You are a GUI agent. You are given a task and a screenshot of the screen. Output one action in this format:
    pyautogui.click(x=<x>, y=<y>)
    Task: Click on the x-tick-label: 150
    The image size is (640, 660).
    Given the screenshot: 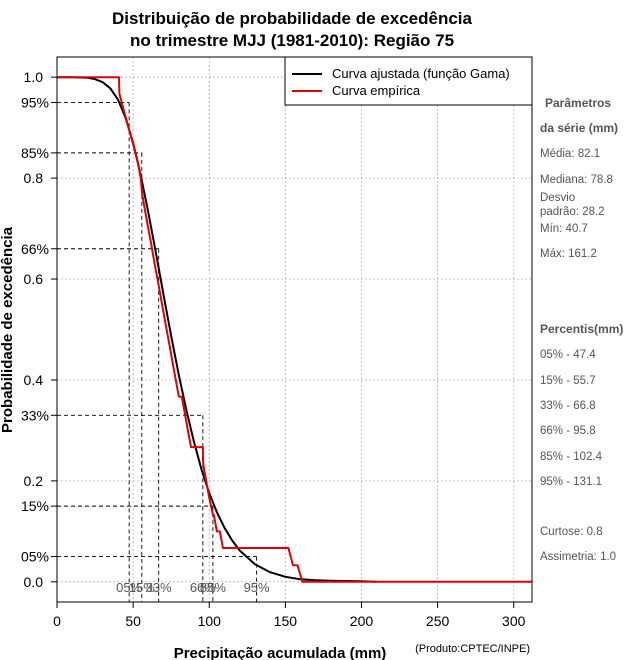 What is the action you would take?
    pyautogui.click(x=286, y=621)
    